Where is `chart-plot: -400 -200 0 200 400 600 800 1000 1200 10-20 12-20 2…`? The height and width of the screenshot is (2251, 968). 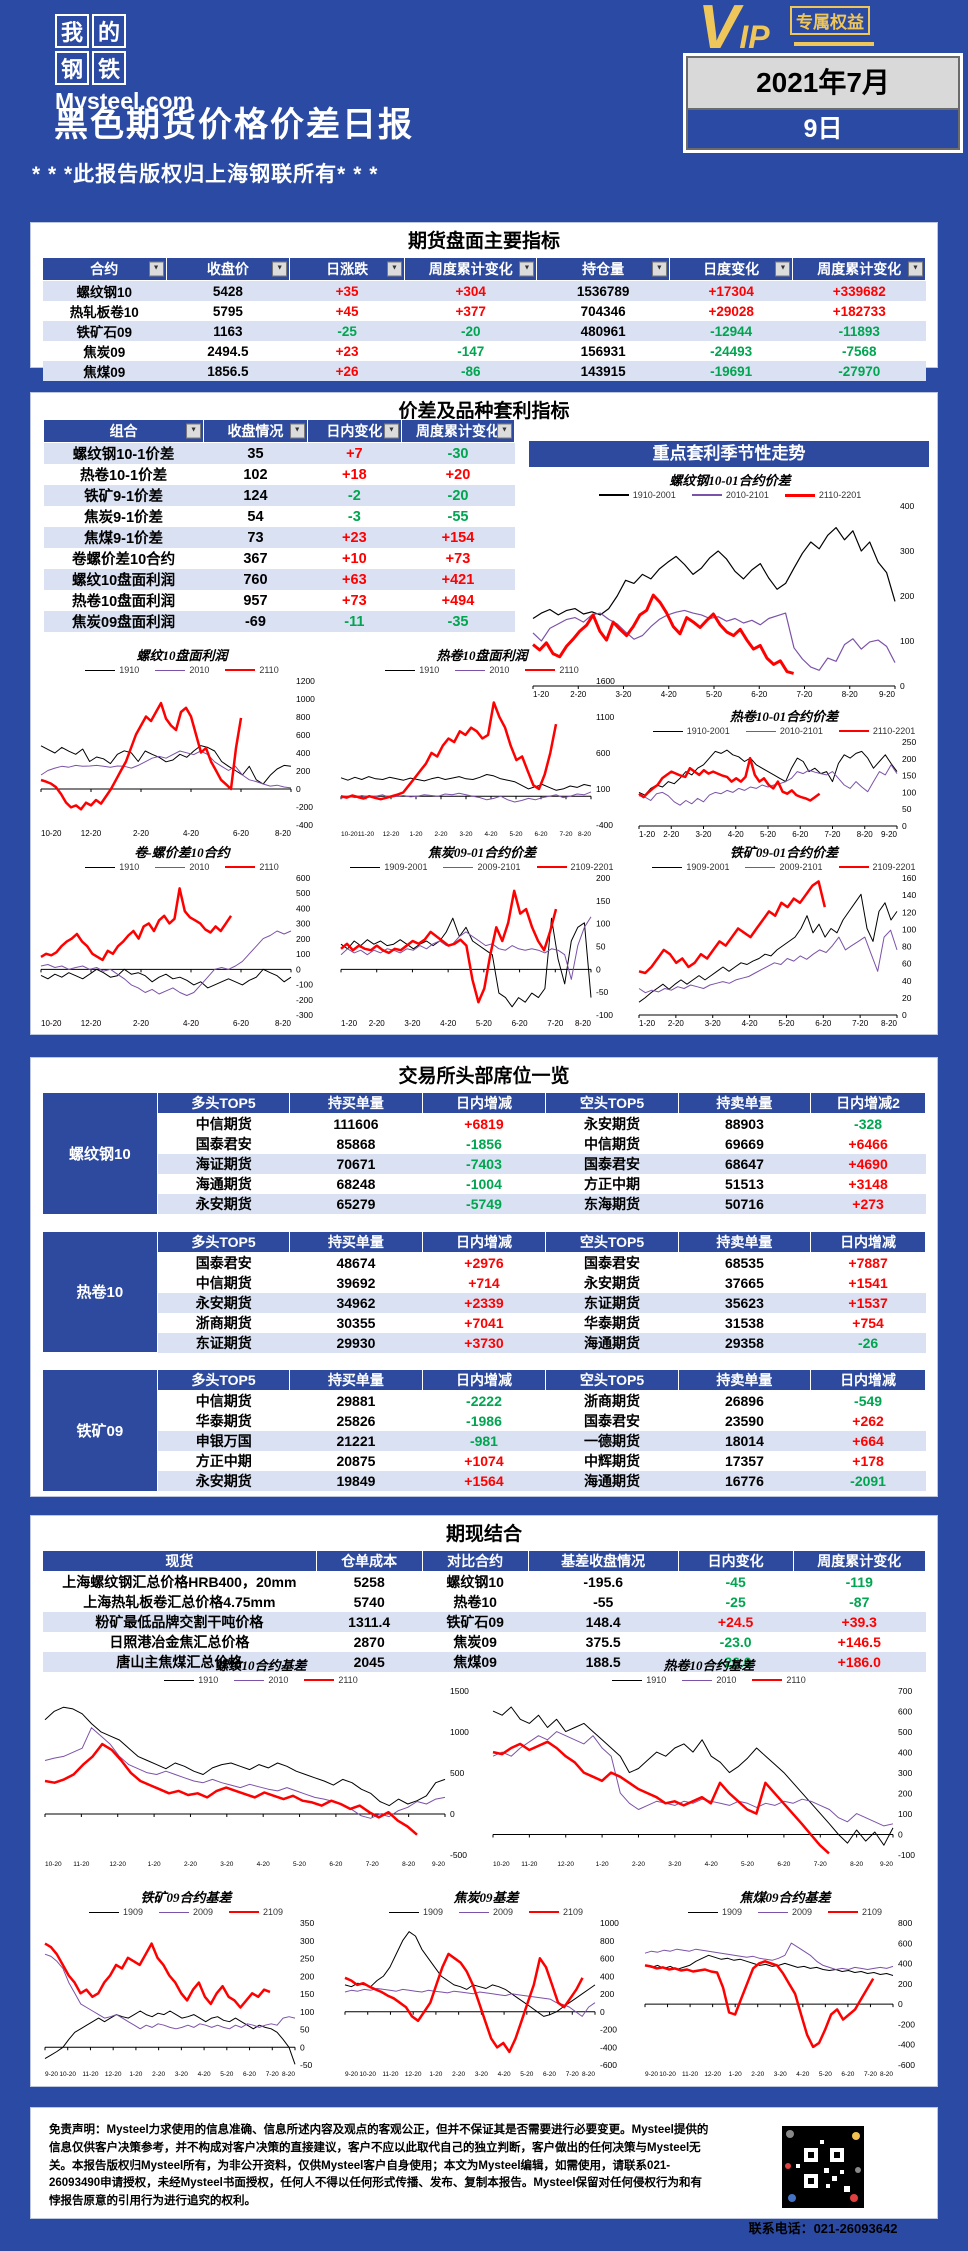 chart-plot: -400 -200 0 200 400 600 800 1000 1200 10-20 12-20 2… is located at coordinates (177, 757).